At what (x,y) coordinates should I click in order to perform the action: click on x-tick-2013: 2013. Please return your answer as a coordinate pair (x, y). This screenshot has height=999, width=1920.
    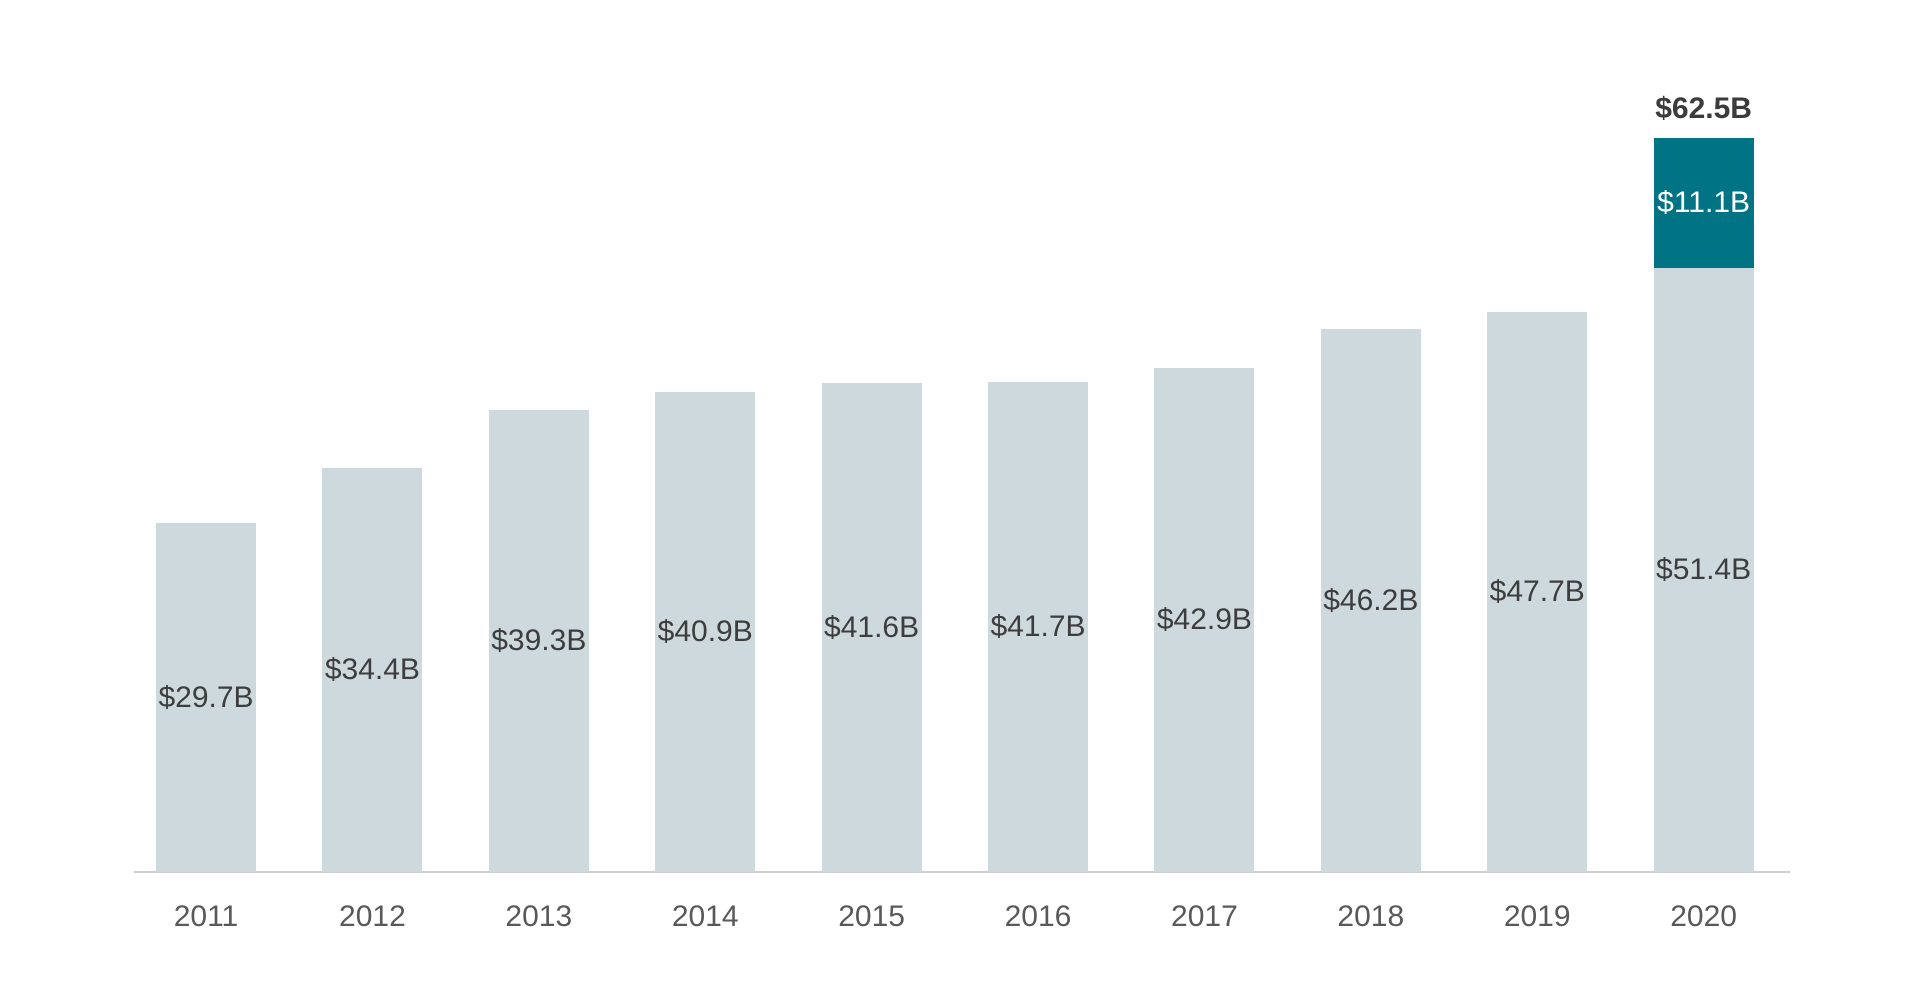
    Looking at the image, I should click on (539, 916).